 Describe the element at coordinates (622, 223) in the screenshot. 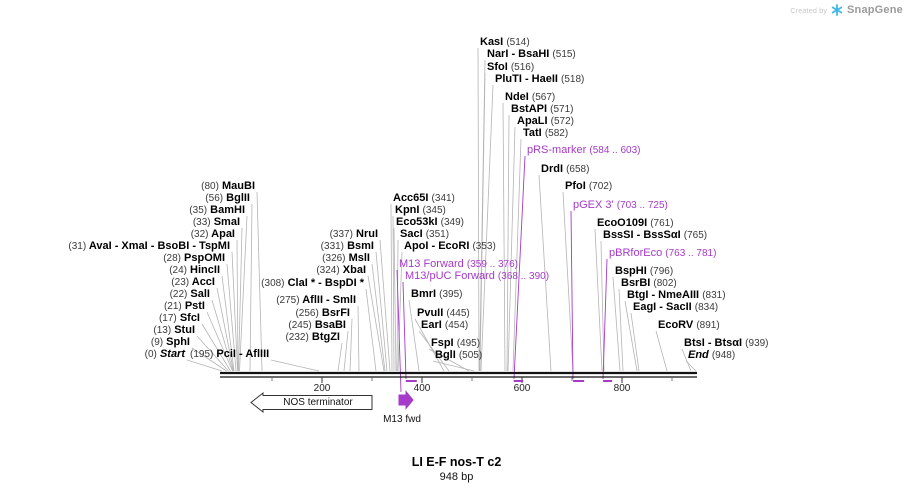

I see `site-name: EcoO109I` at that location.